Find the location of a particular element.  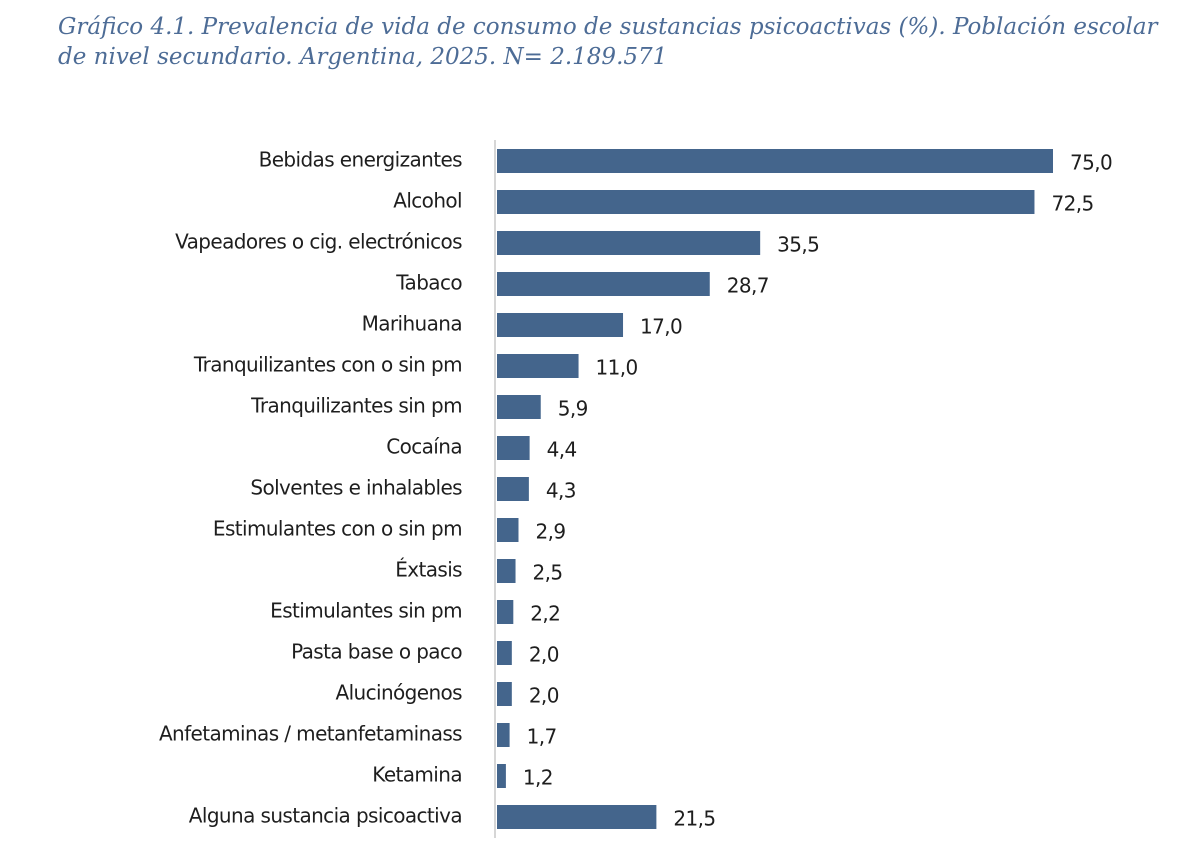

data-label: 11,0 is located at coordinates (617, 368).